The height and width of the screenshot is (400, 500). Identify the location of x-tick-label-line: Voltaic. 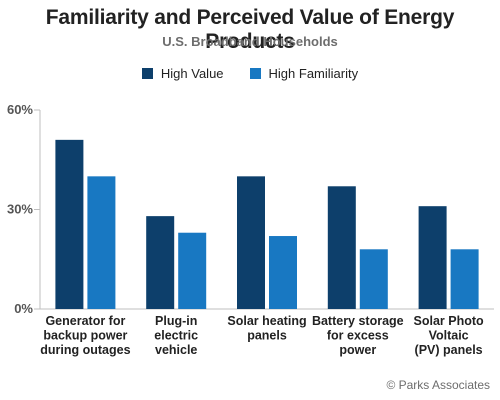
(449, 336).